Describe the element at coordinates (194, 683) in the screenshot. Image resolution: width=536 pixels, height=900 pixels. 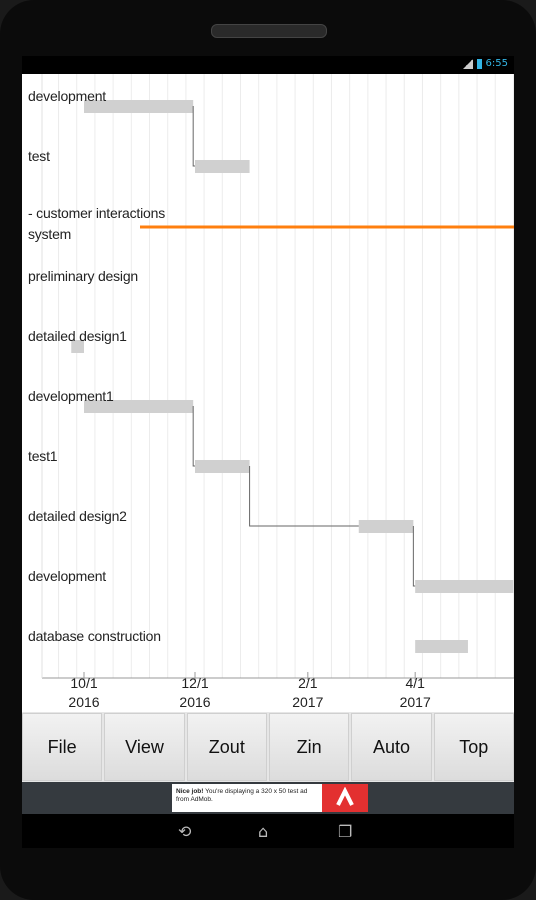
I see `x-tick-label: 12/1` at that location.